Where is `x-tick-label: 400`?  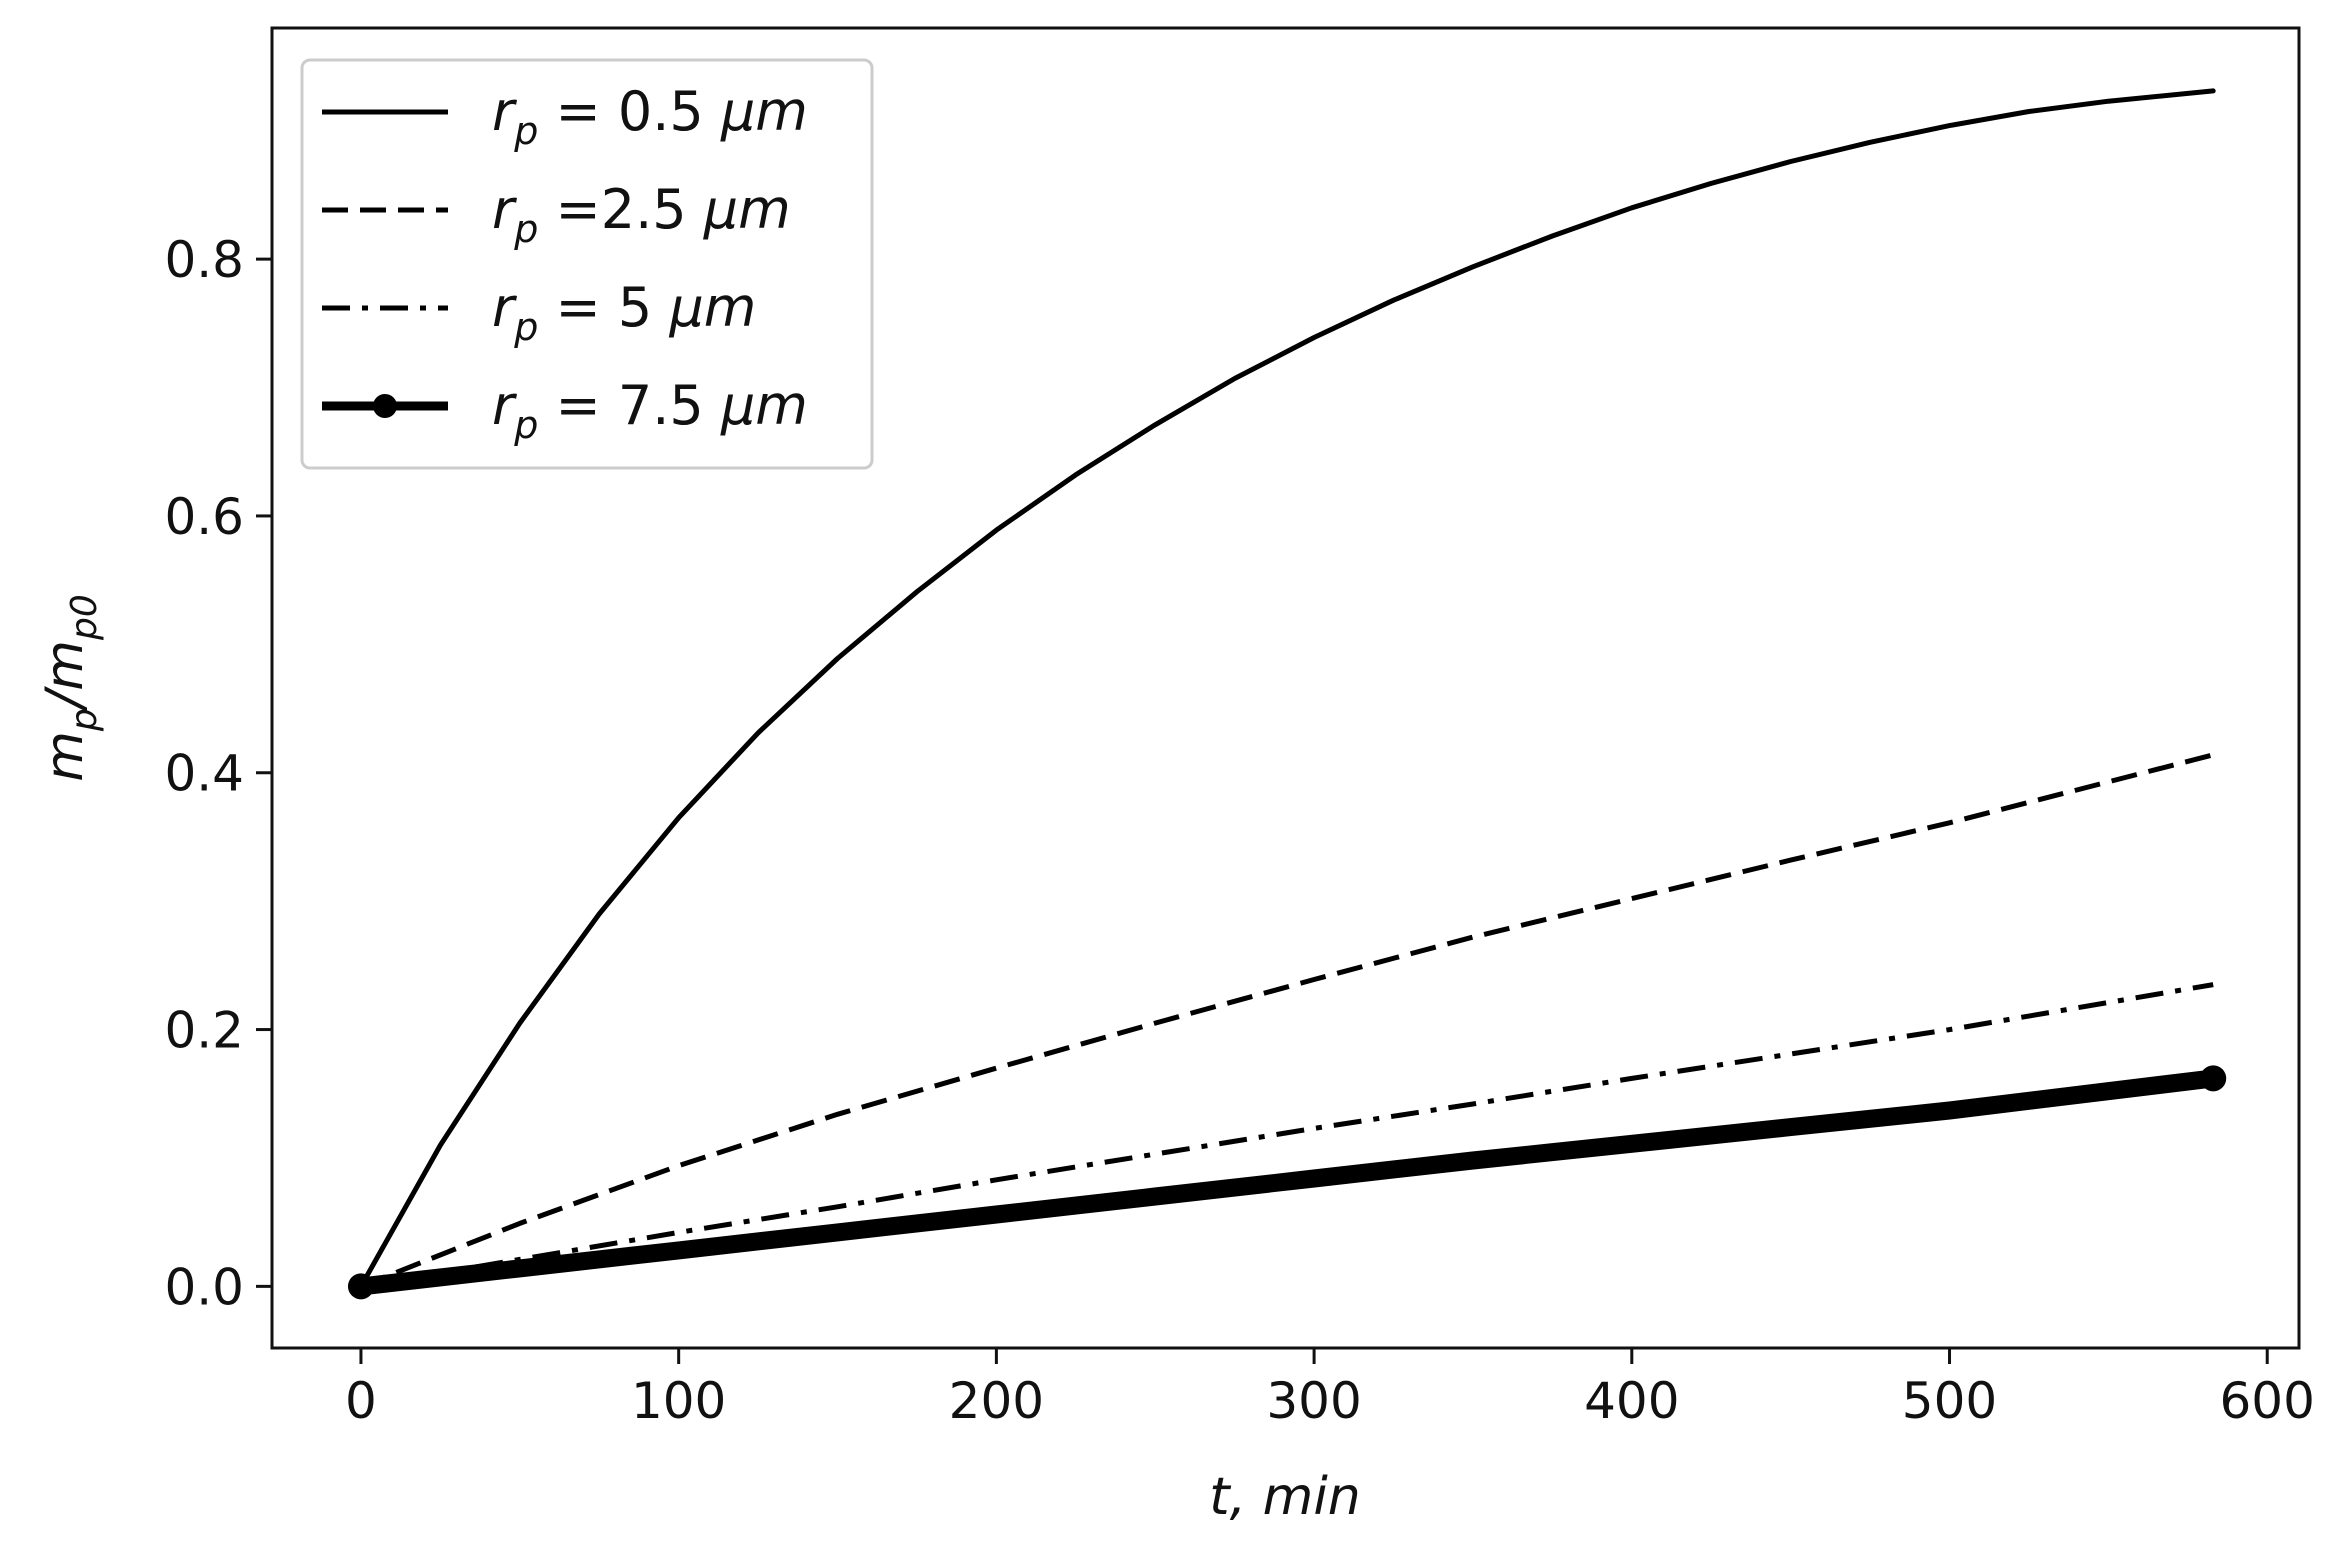
x-tick-label: 400 is located at coordinates (1631, 1401).